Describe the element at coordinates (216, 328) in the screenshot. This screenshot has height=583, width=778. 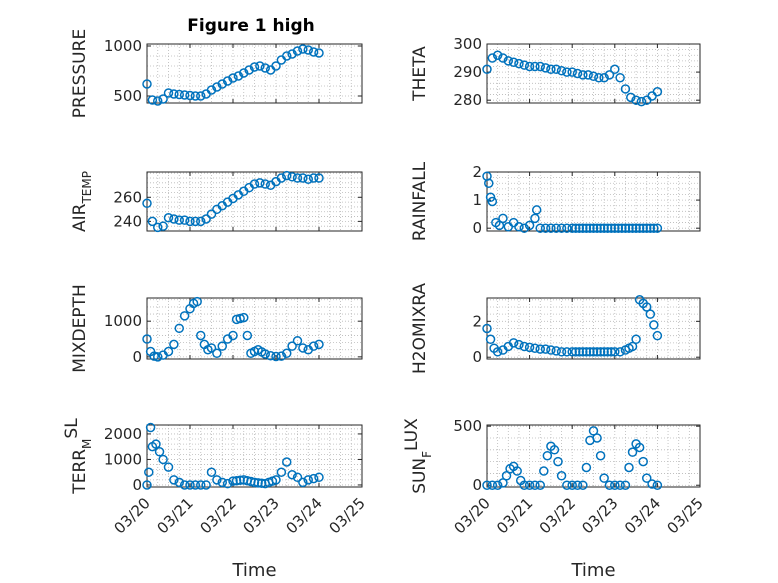
I see `chart-panel-5: 0 1000 MIXDEPTH` at that location.